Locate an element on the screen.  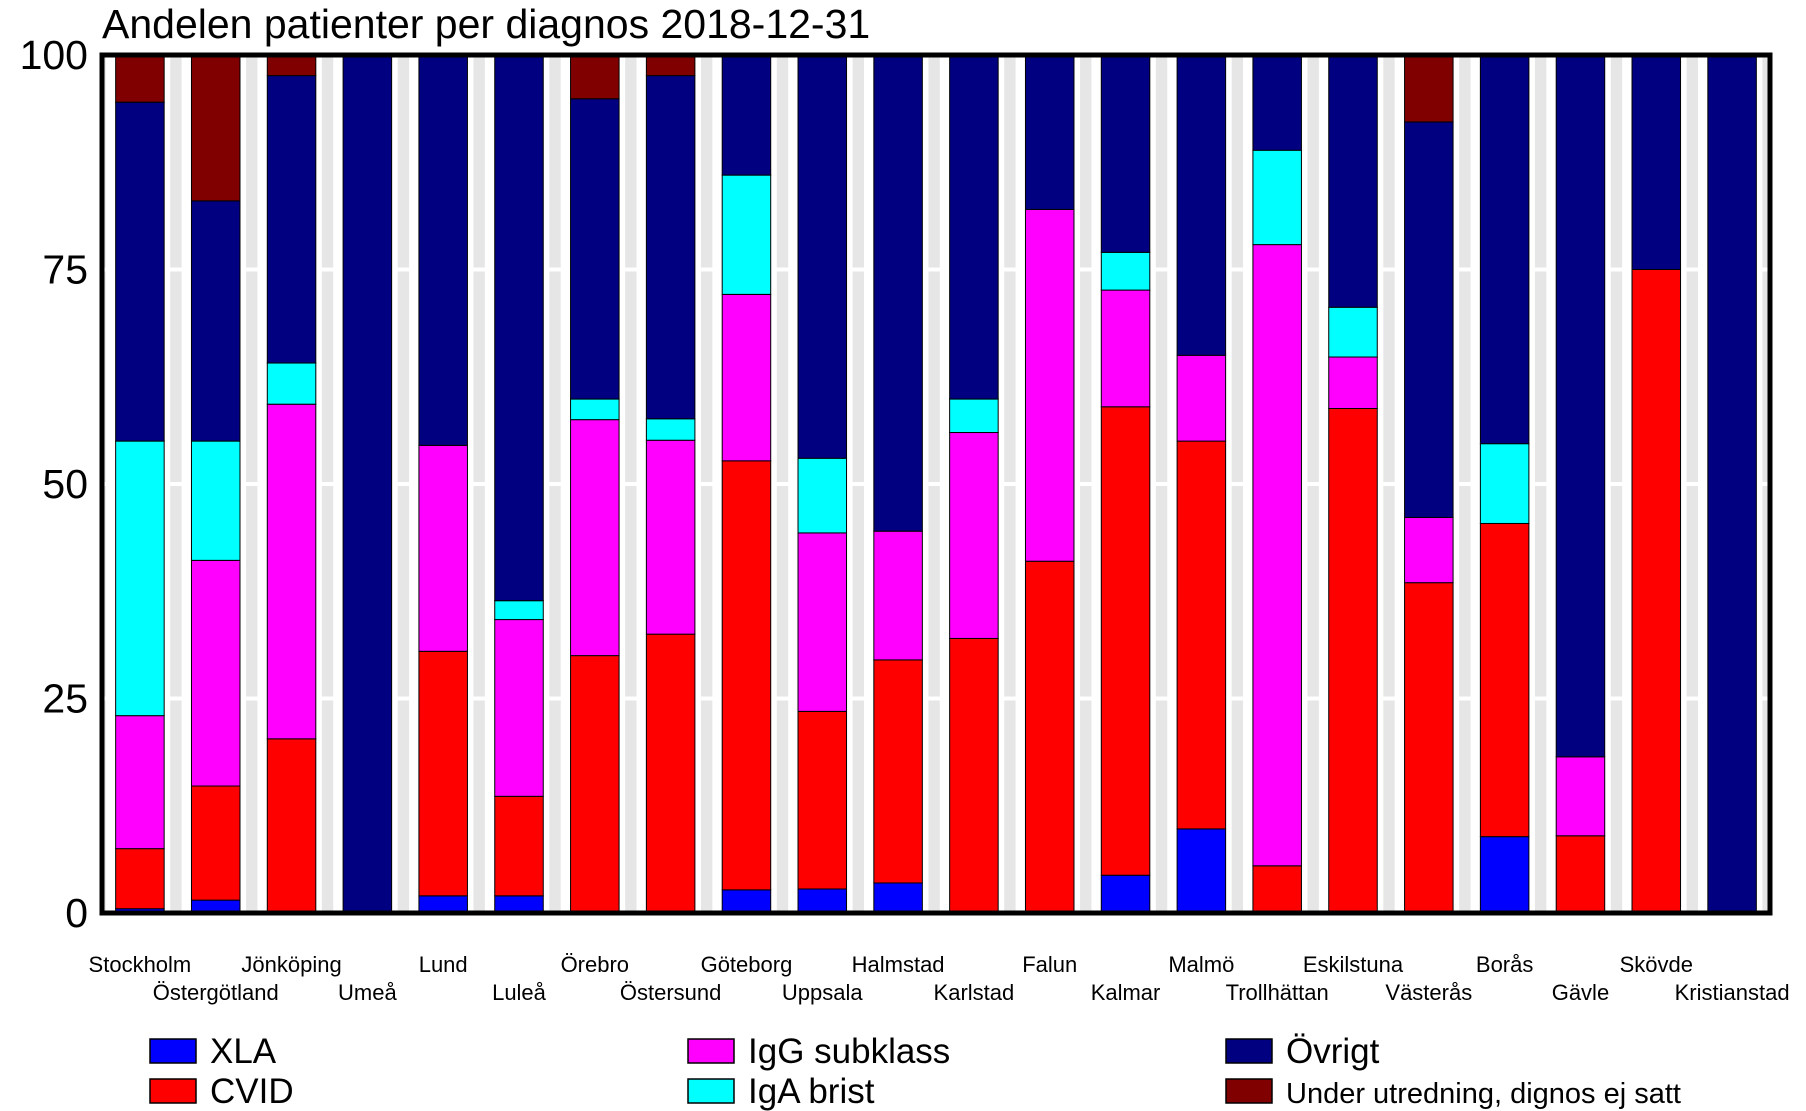
x-tick-label: Gävle is located at coordinates (1580, 992).